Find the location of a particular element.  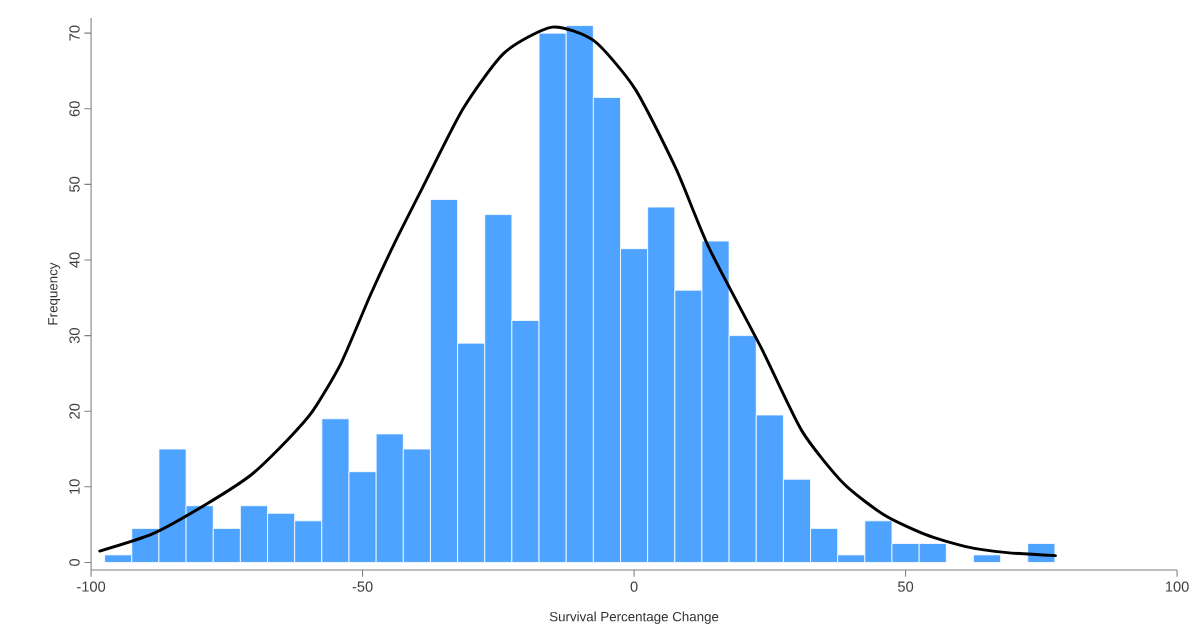

y-tick-label: 40 is located at coordinates (74, 260).